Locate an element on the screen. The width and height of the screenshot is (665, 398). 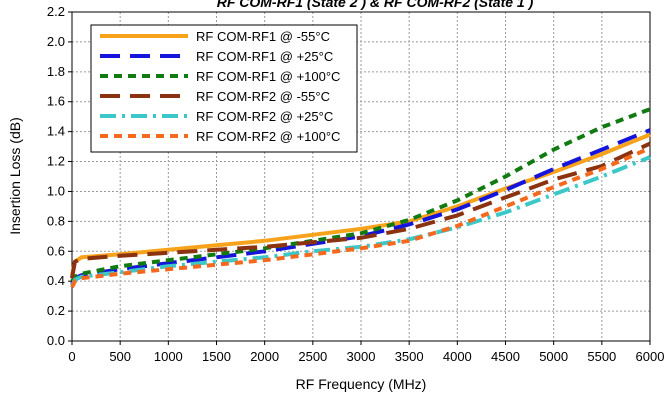
y-tick-label: 1.4 is located at coordinates (56, 131).